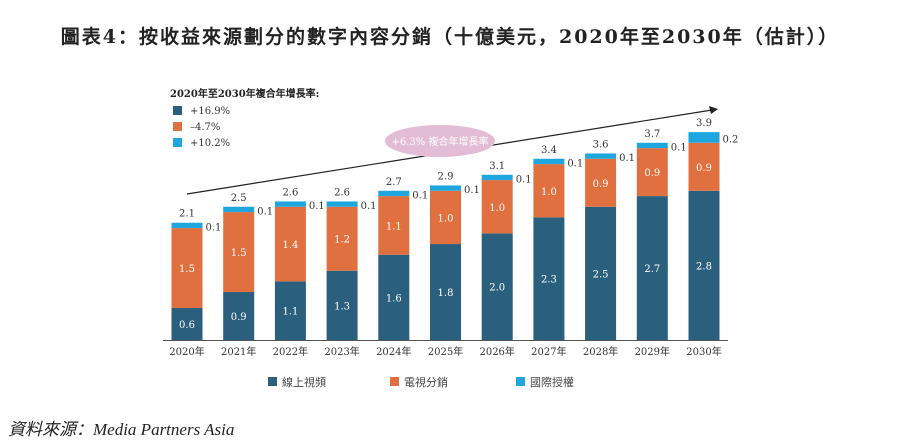 The image size is (900, 440). I want to click on legend-label: 線上視頻, so click(304, 382).